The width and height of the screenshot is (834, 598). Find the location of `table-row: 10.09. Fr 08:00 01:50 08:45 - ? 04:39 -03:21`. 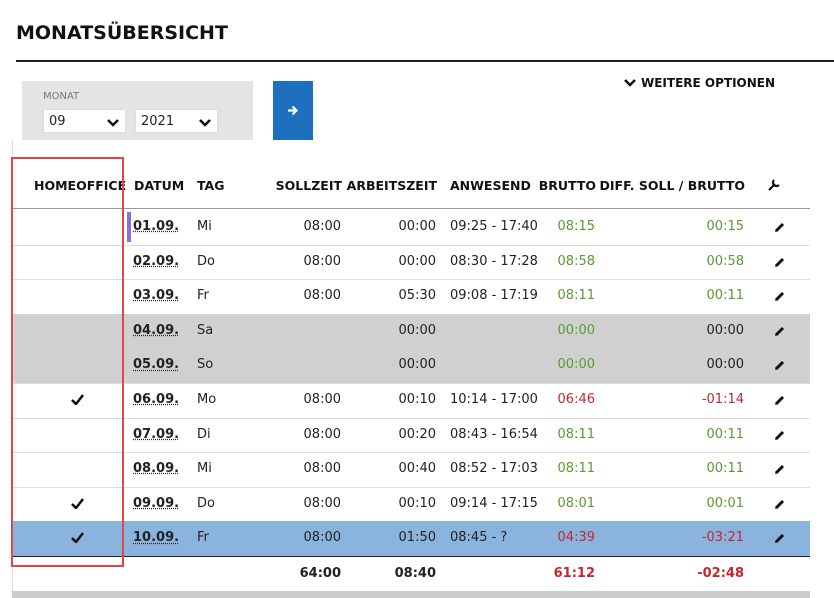

table-row: 10.09. Fr 08:00 01:50 08:45 - ? 04:39 -03:21 is located at coordinates (411, 538).